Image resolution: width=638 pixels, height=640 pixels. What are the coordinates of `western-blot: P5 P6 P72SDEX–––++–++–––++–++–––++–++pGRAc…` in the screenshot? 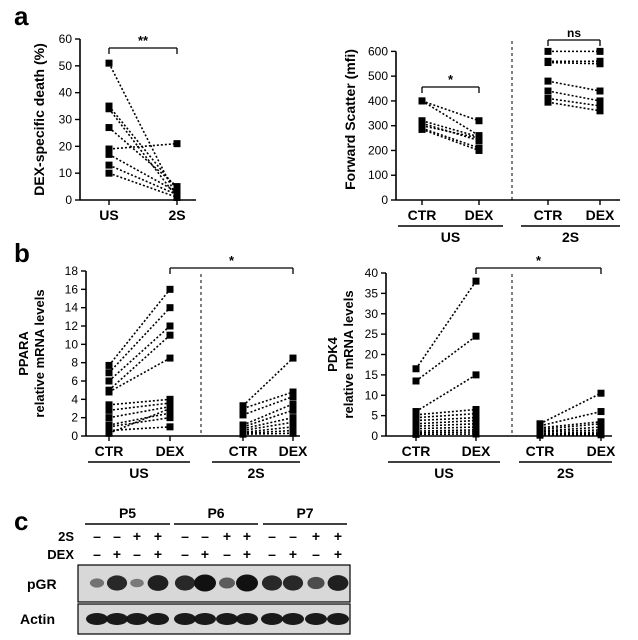 It's located at (185, 570).